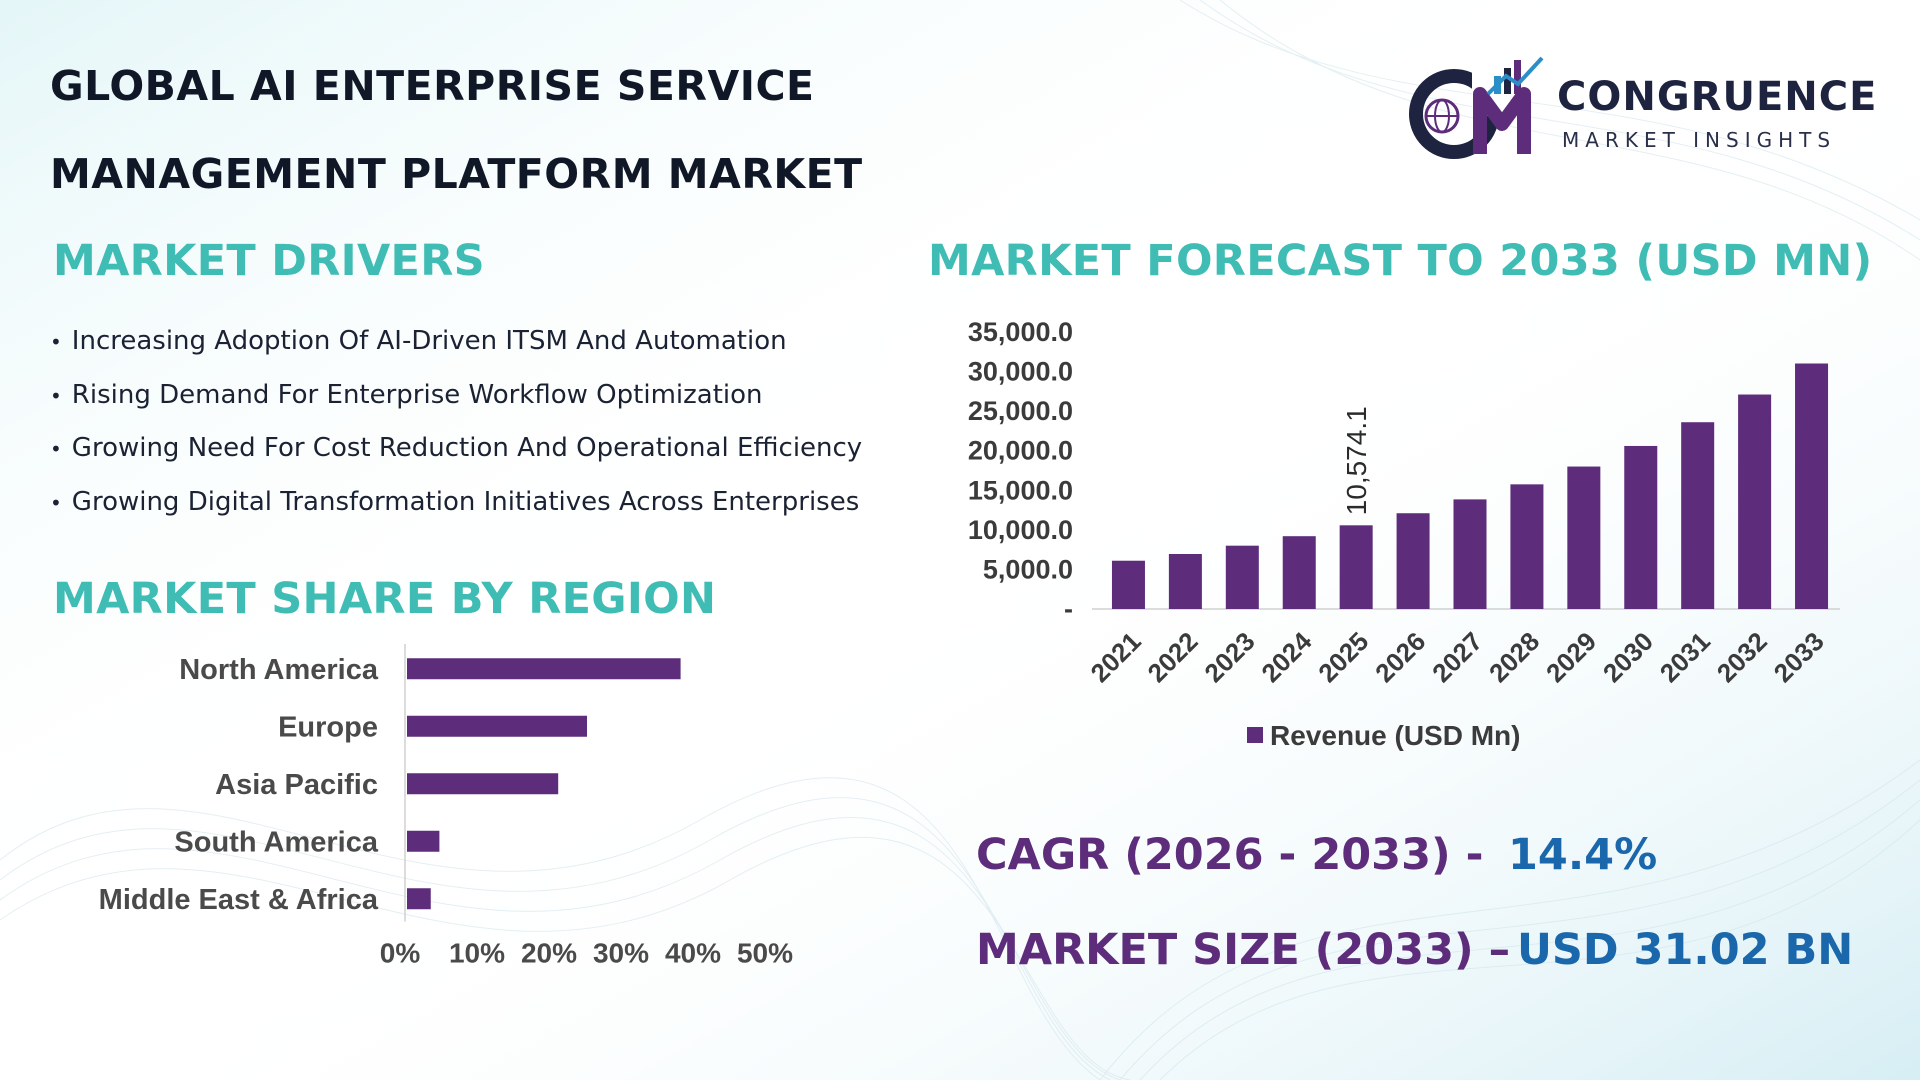 The image size is (1920, 1080). I want to click on forecast-bar-2023, so click(1242, 577).